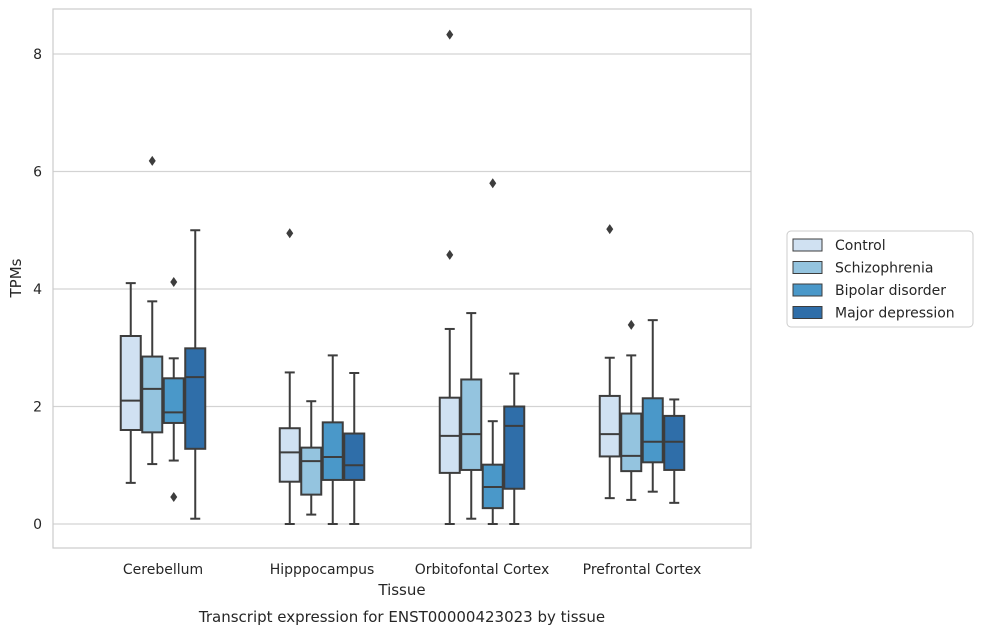  Describe the element at coordinates (37, 173) in the screenshot. I see `y-tick-label: 6` at that location.